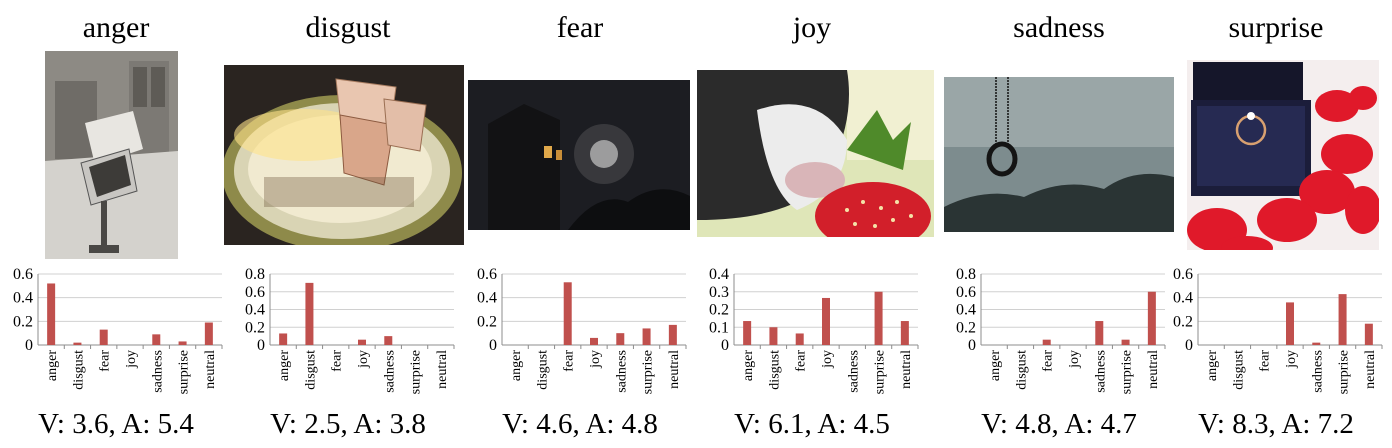 Image resolution: width=1392 pixels, height=448 pixels. What do you see at coordinates (719, 292) in the screenshot?
I see `y-tick-label: 0.3` at bounding box center [719, 292].